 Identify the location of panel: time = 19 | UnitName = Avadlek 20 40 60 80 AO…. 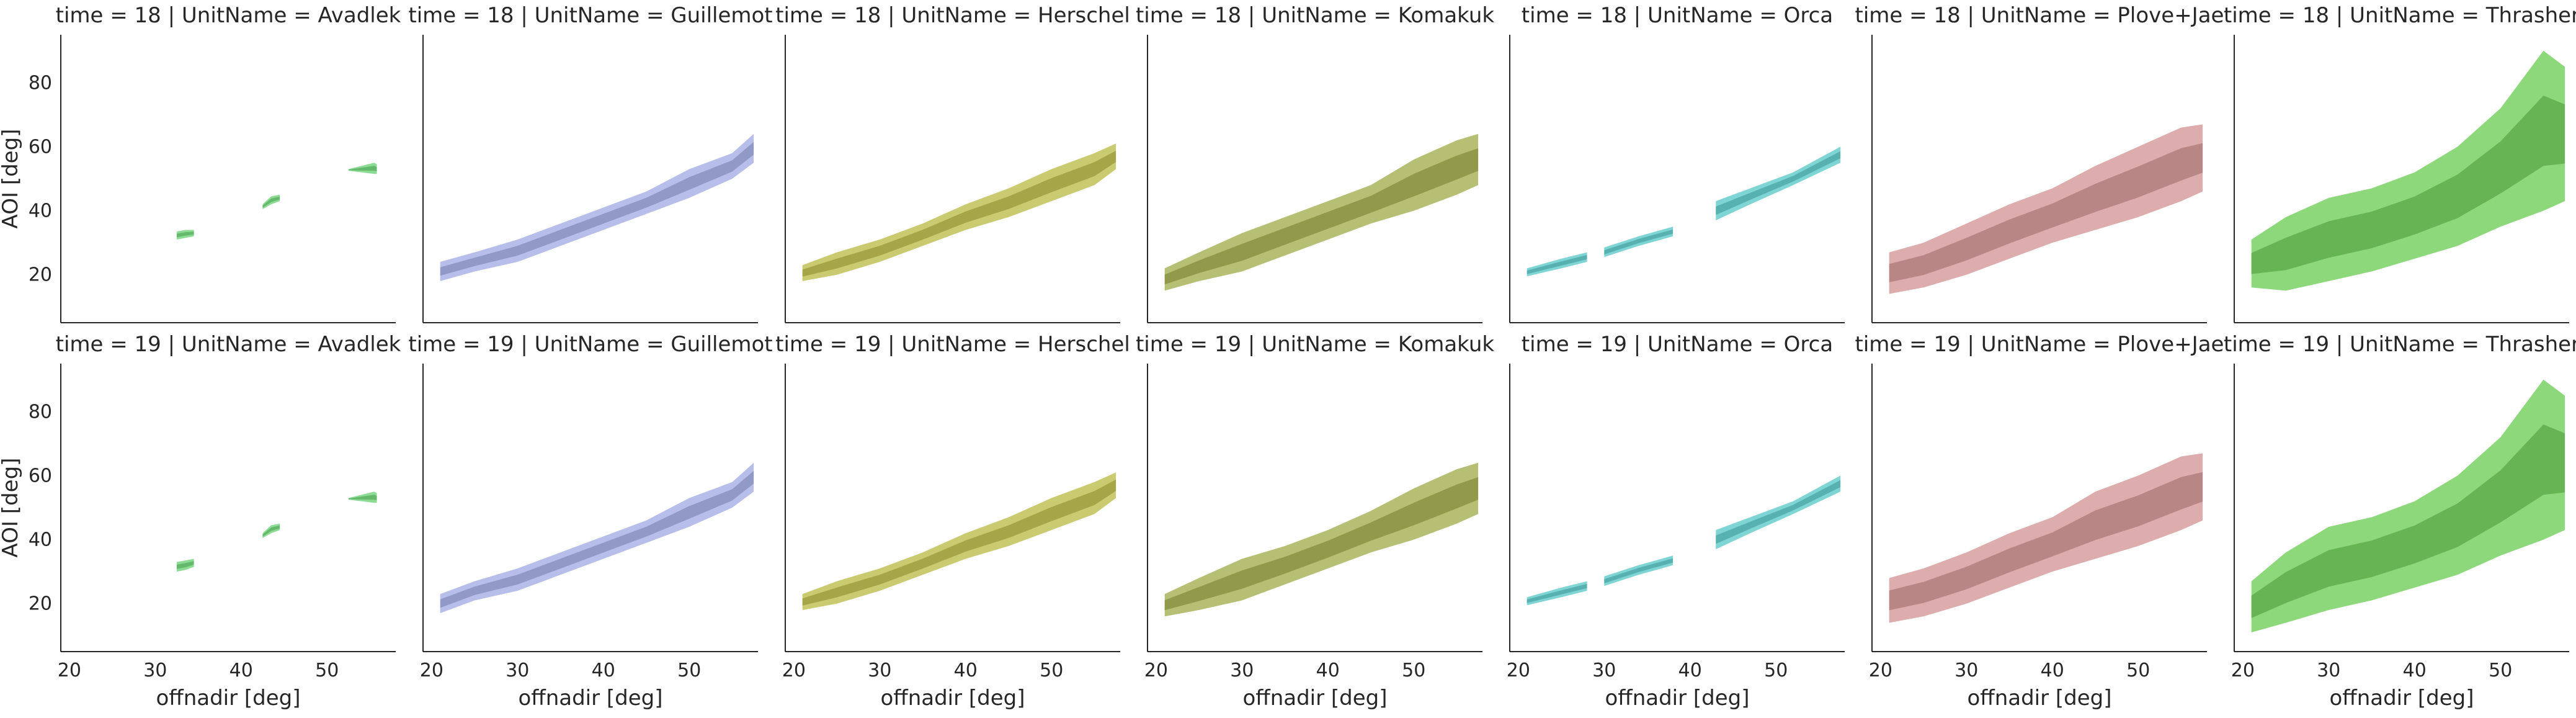
(201, 521).